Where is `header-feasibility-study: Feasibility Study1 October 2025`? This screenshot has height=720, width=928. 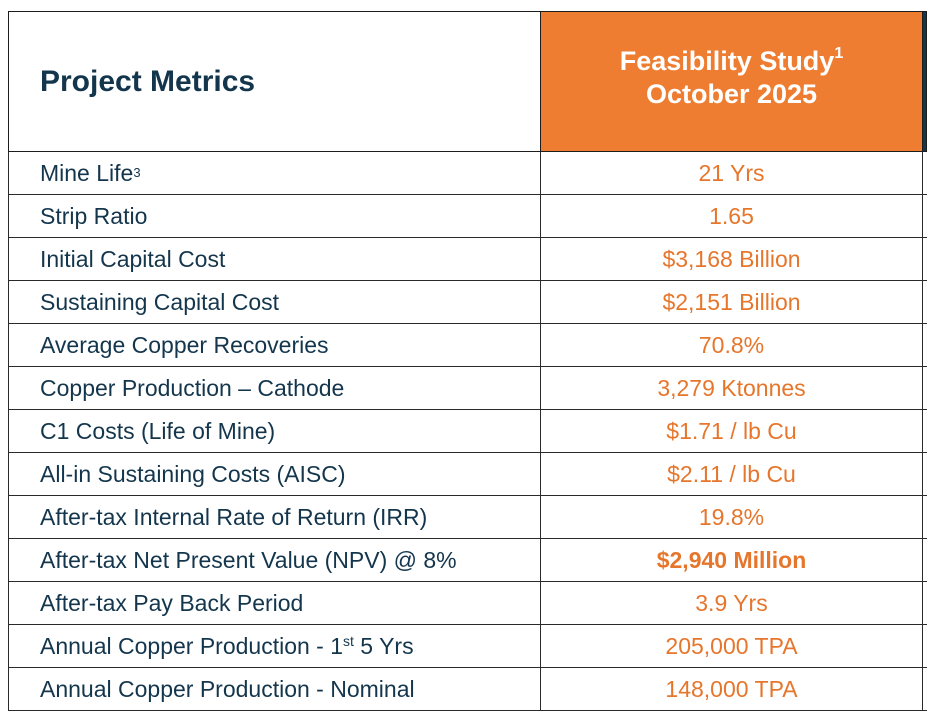
header-feasibility-study: Feasibility Study1 October 2025 is located at coordinates (731, 81).